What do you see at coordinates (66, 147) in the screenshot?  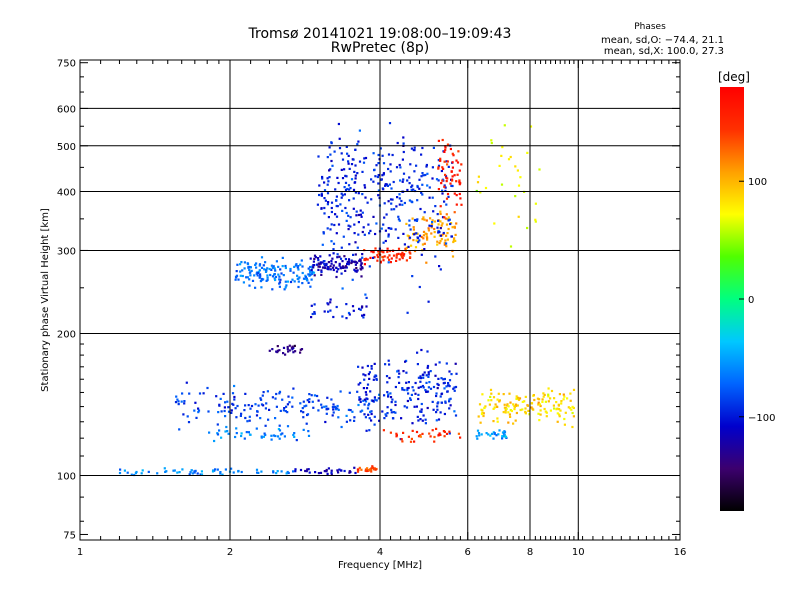 I see `y-tick-label: 500` at bounding box center [66, 147].